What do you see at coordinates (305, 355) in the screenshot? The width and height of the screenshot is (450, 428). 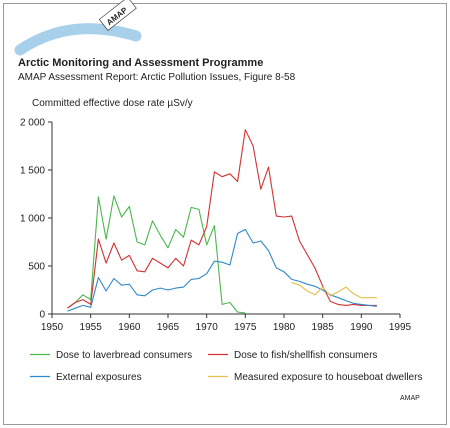 I see `legend-label: Dose to fish/shellfish consumers` at bounding box center [305, 355].